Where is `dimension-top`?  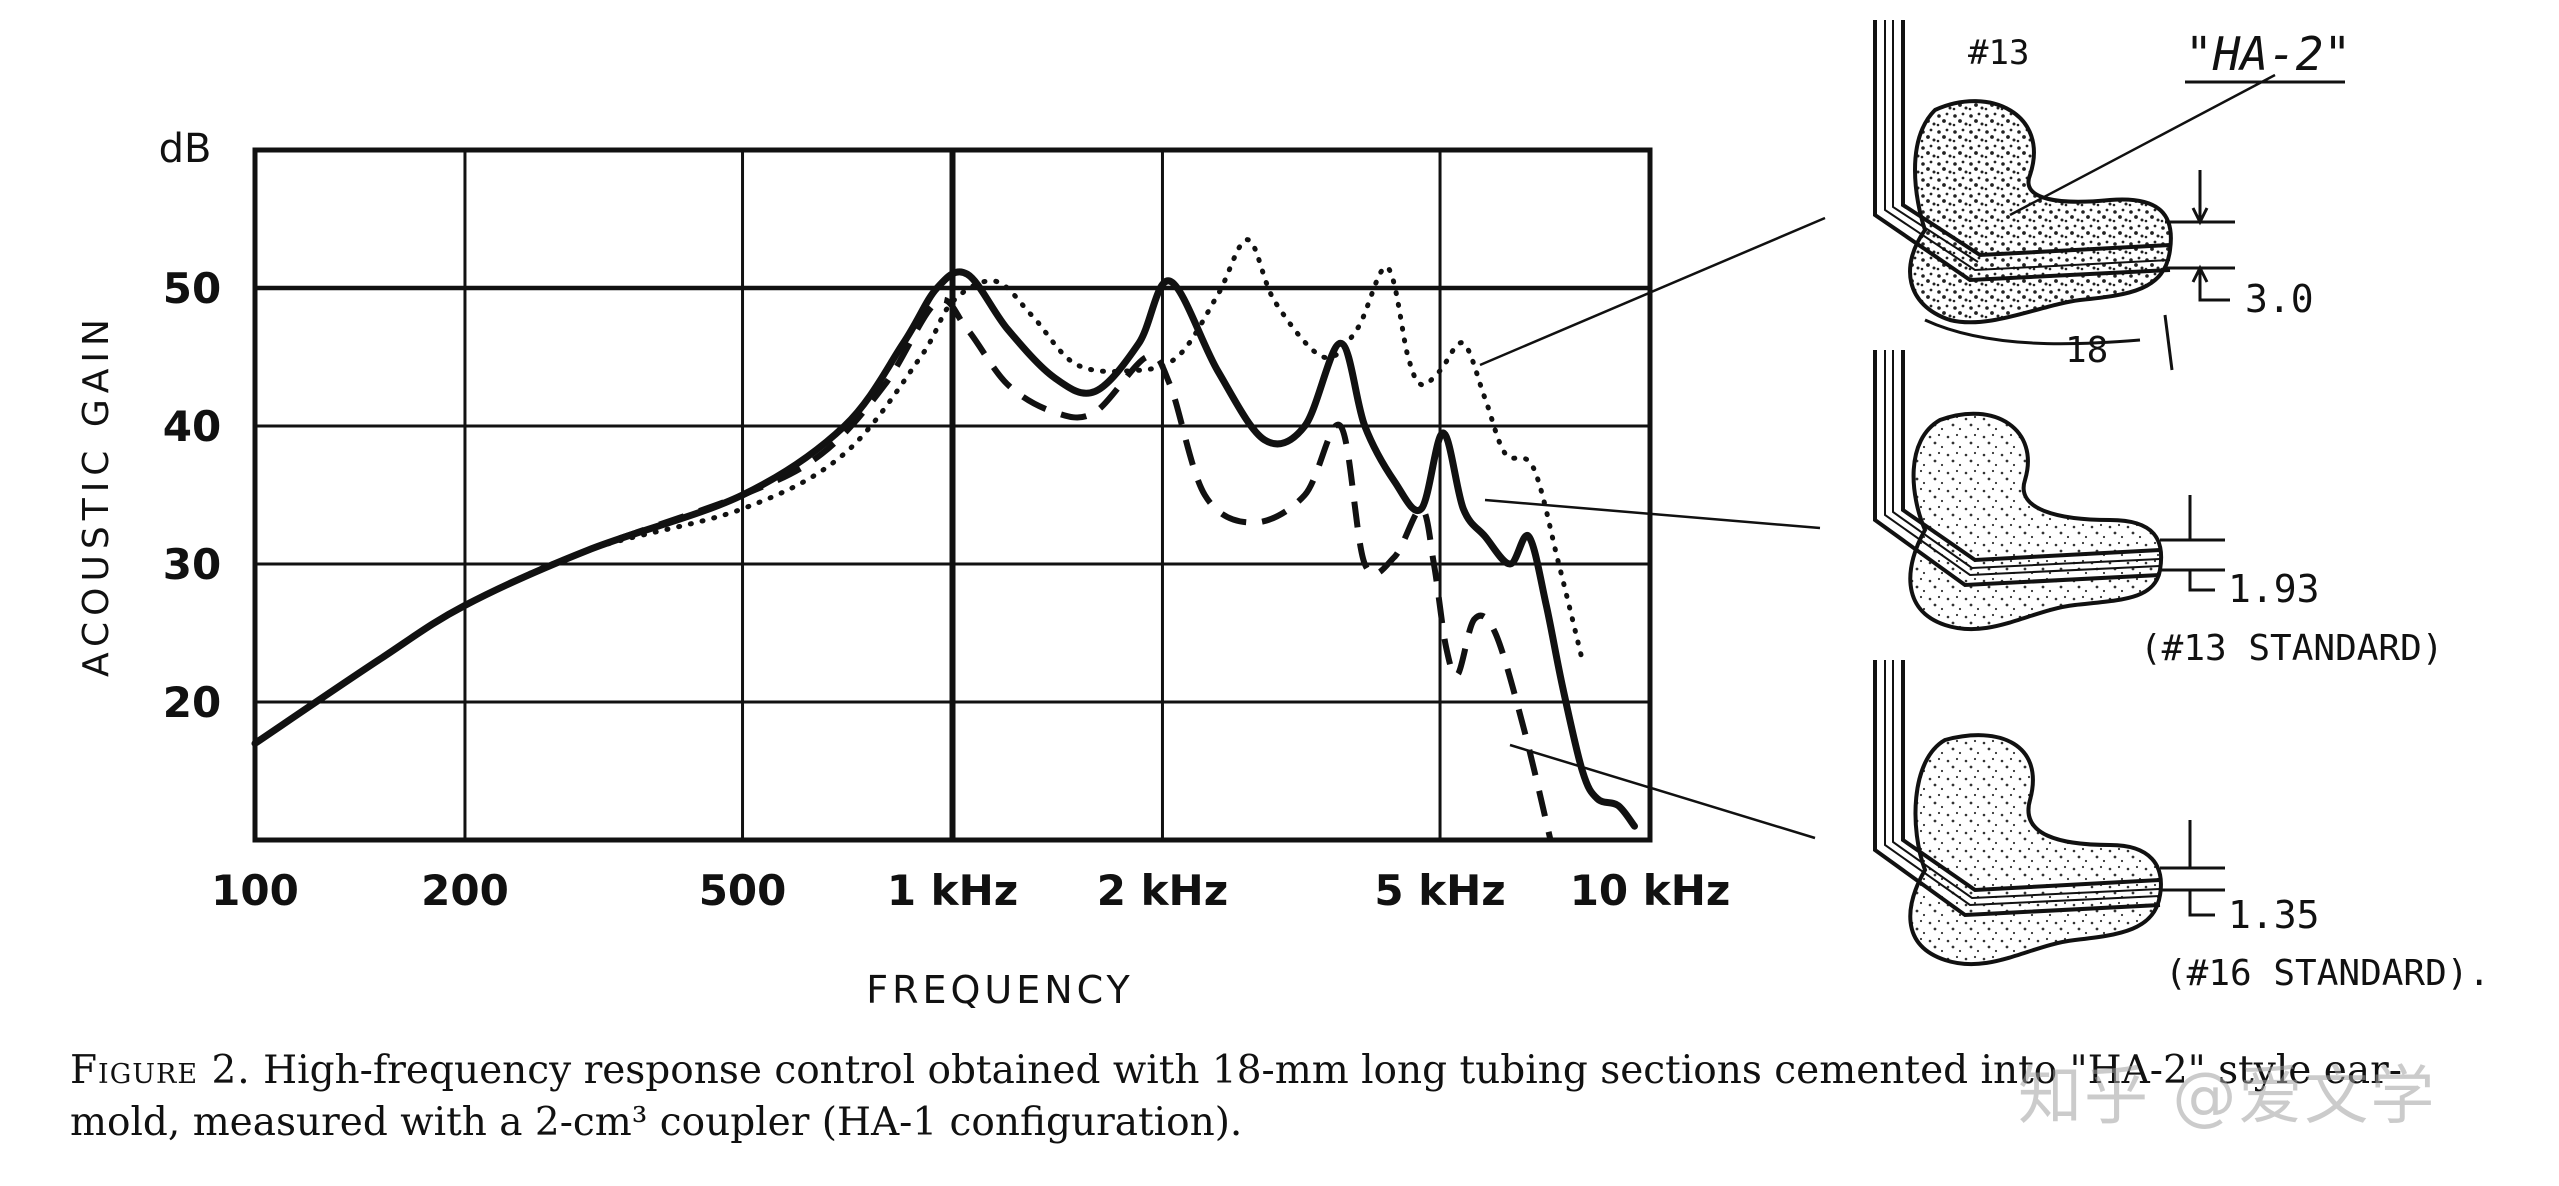 dimension-top is located at coordinates (2200, 236).